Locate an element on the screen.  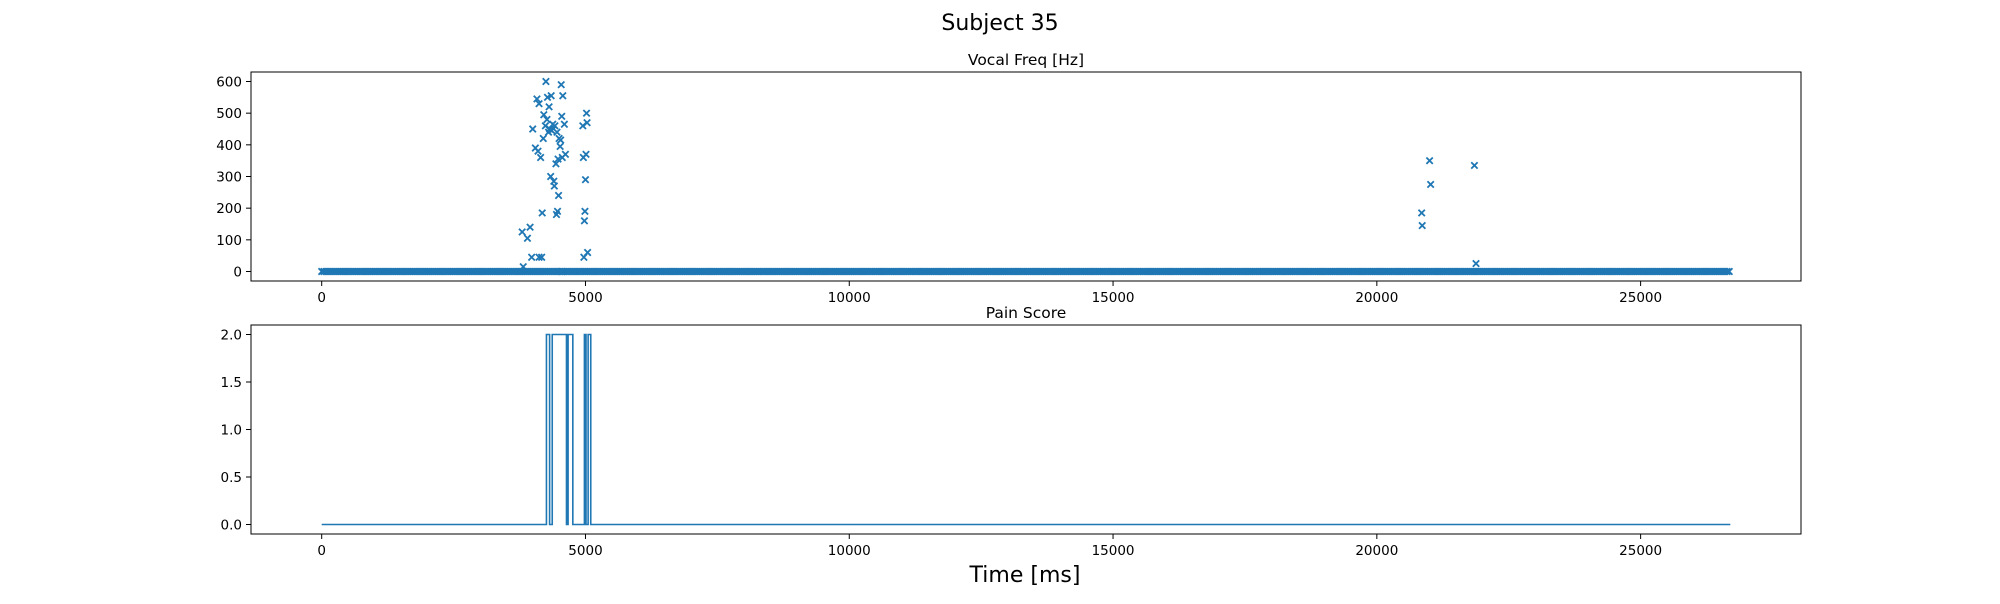
y-tick-label: 300 is located at coordinates (229, 178).